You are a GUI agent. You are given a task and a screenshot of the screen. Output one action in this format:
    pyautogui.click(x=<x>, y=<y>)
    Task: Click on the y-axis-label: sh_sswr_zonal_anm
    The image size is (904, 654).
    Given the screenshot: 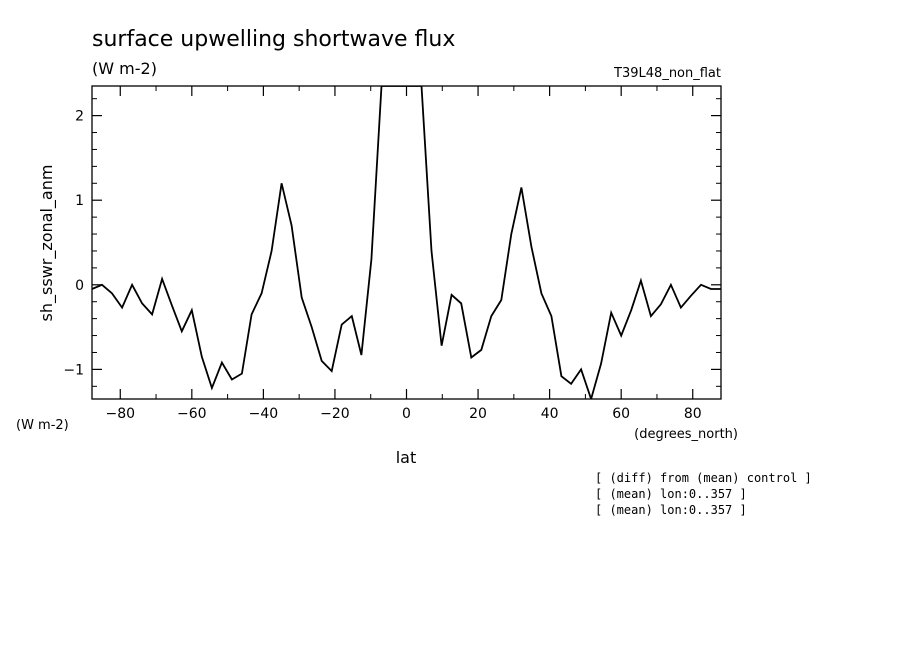 What is the action you would take?
    pyautogui.click(x=47, y=243)
    